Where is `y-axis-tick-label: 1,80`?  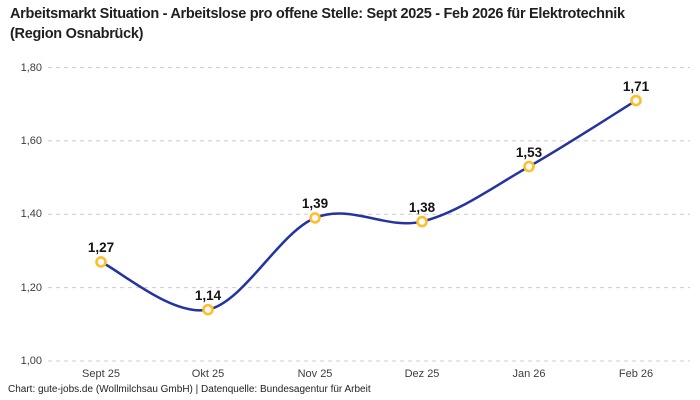 y-axis-tick-label: 1,80 is located at coordinates (31, 67).